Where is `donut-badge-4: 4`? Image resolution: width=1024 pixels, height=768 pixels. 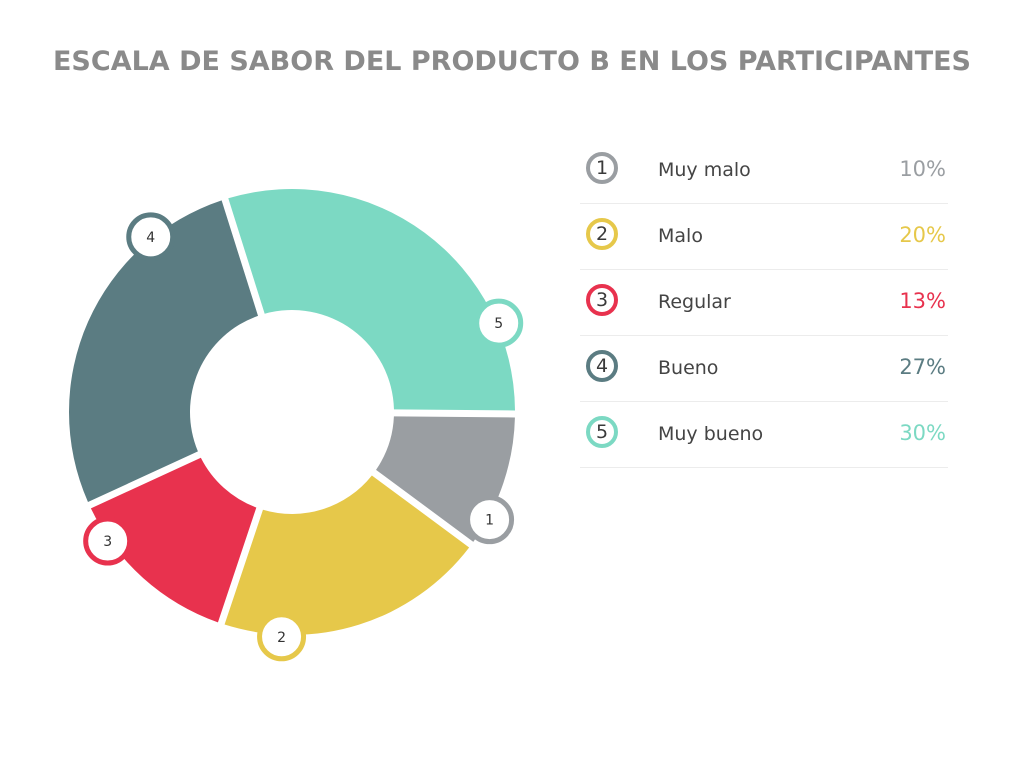
donut-badge-4: 4 is located at coordinates (151, 237).